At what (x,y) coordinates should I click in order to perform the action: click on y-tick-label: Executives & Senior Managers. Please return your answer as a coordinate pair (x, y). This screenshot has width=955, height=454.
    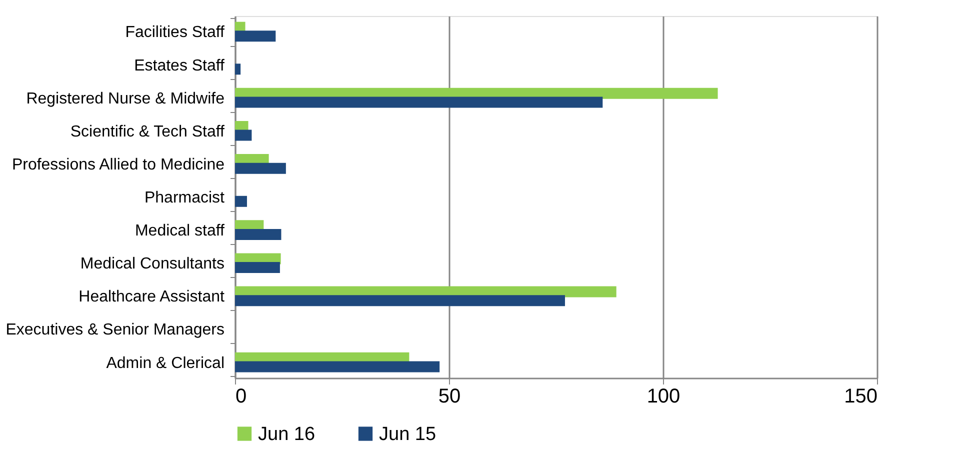
    Looking at the image, I should click on (115, 330).